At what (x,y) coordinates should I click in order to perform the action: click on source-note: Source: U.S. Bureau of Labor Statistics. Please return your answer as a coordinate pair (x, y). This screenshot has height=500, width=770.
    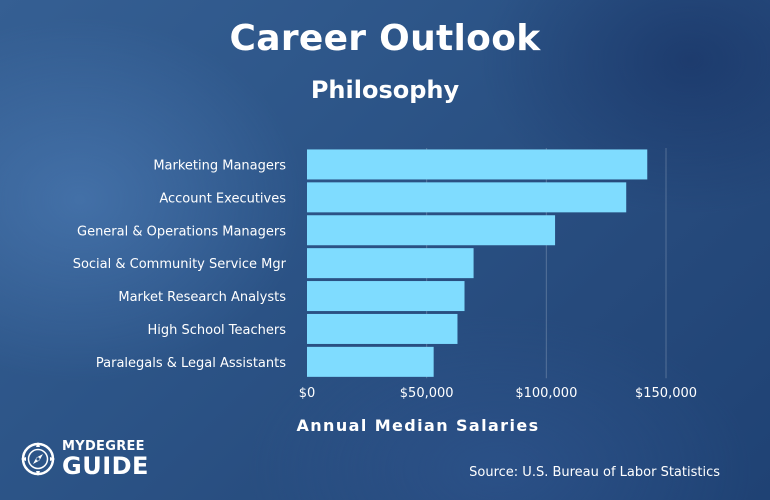
    Looking at the image, I should click on (594, 472).